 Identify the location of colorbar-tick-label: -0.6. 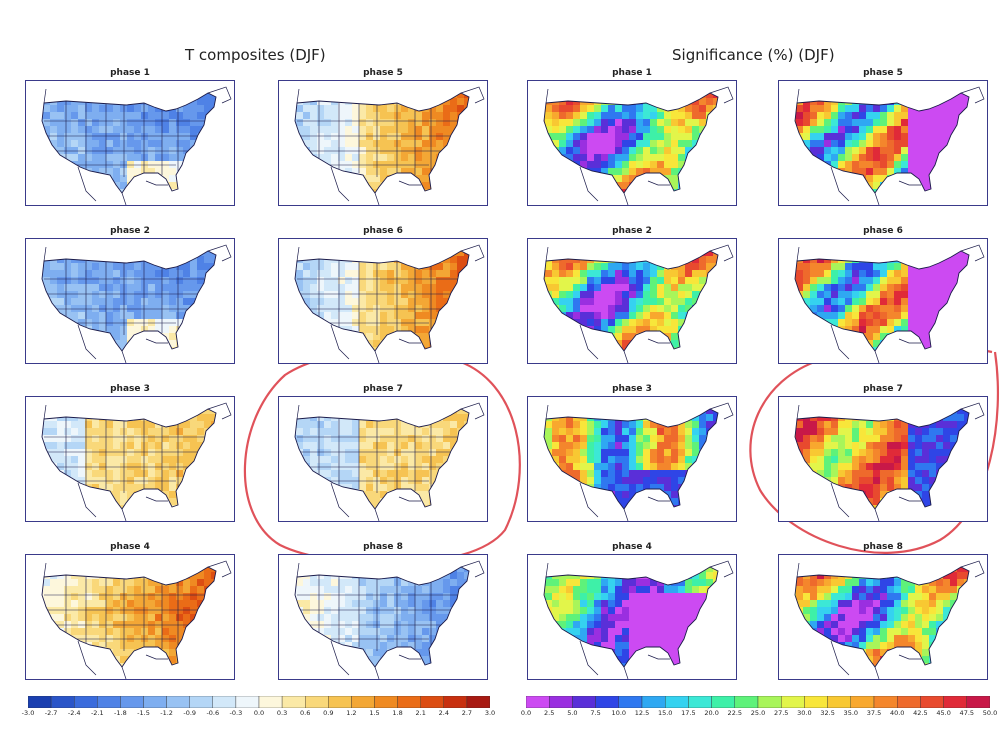
(213, 713).